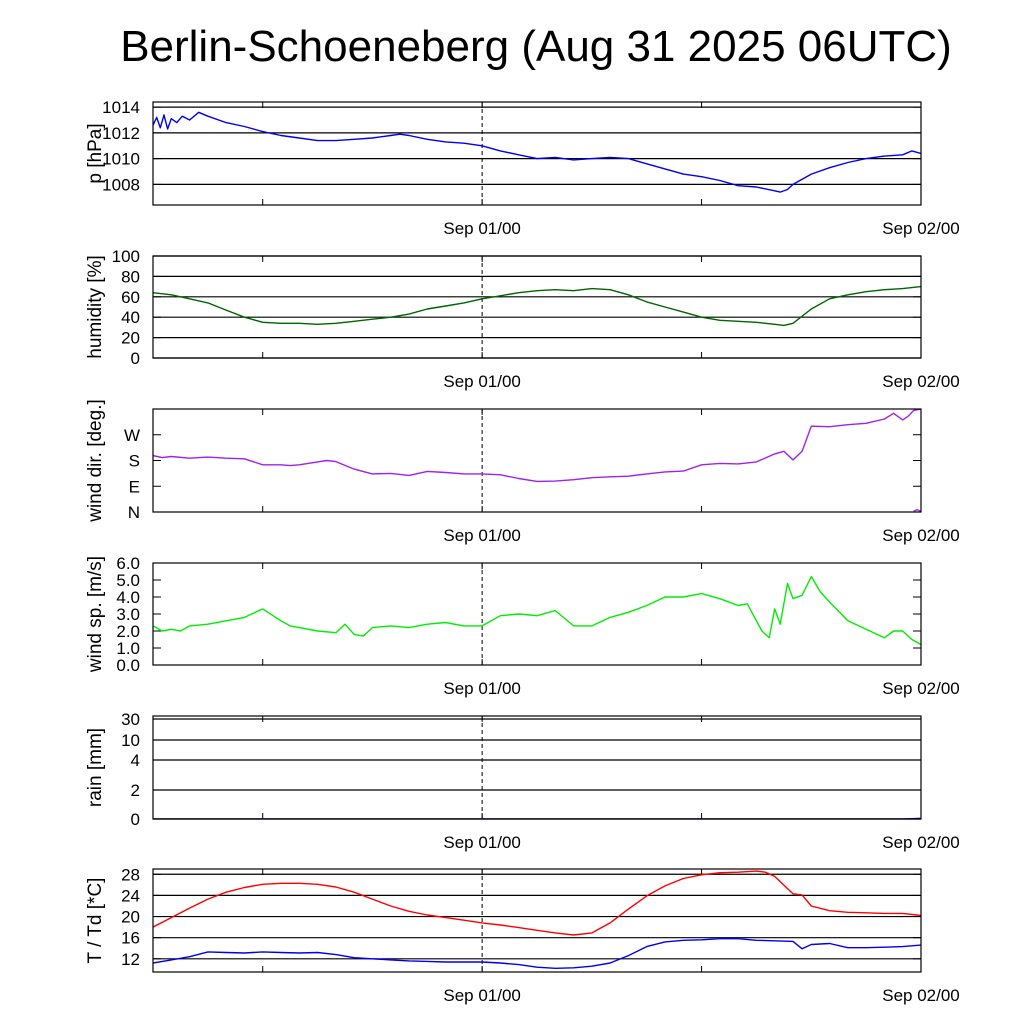  What do you see at coordinates (126, 256) in the screenshot?
I see `y-tick-label: 100` at bounding box center [126, 256].